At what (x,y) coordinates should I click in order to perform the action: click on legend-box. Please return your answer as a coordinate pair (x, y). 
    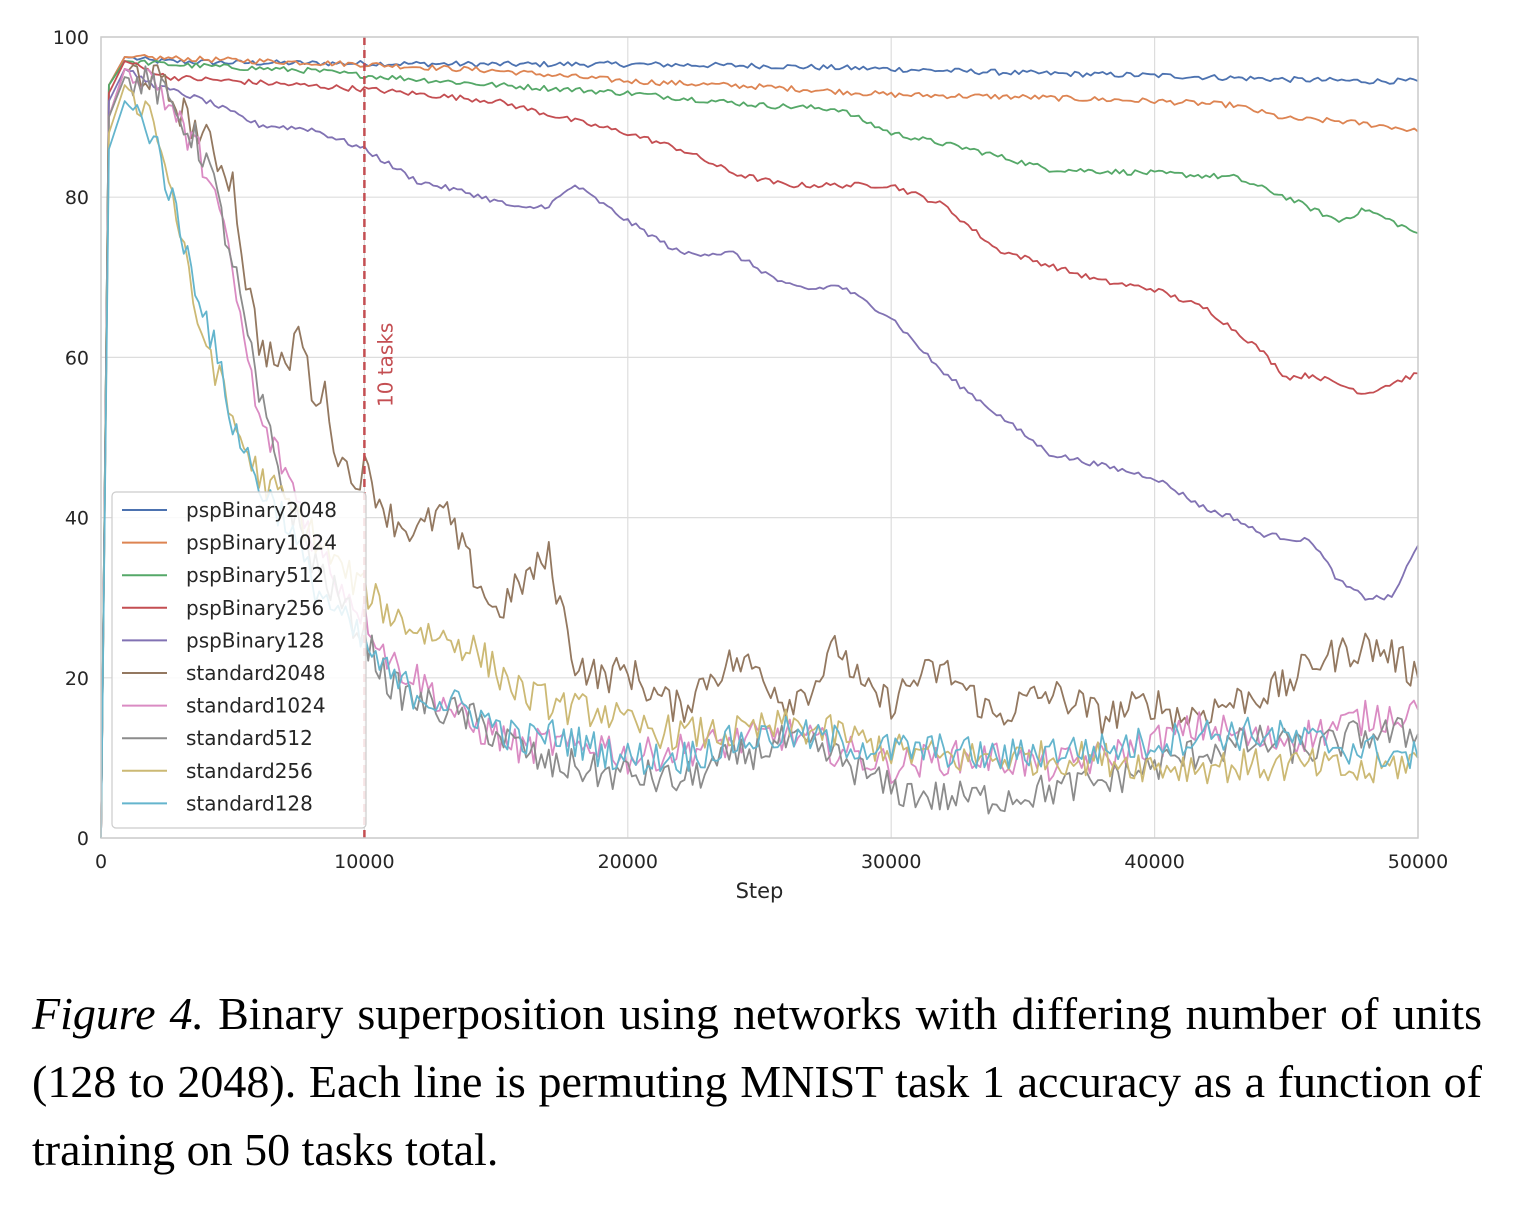
    Looking at the image, I should click on (239, 660).